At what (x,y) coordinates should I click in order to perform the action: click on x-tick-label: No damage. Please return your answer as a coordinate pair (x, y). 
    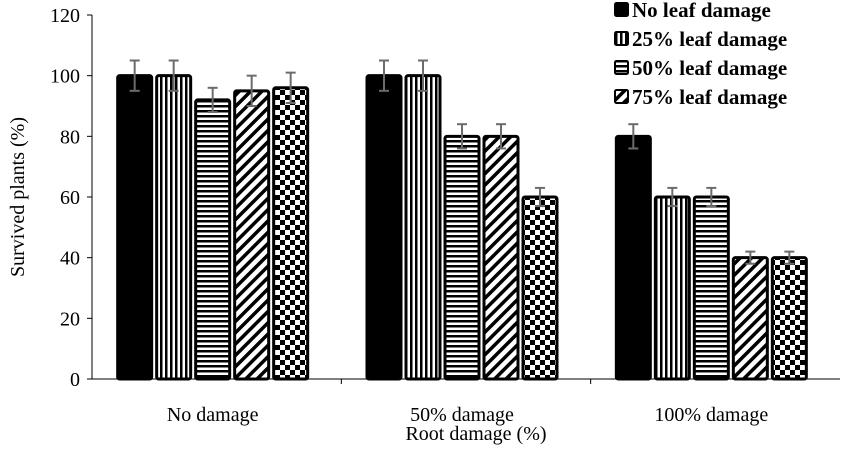
    Looking at the image, I should click on (213, 415).